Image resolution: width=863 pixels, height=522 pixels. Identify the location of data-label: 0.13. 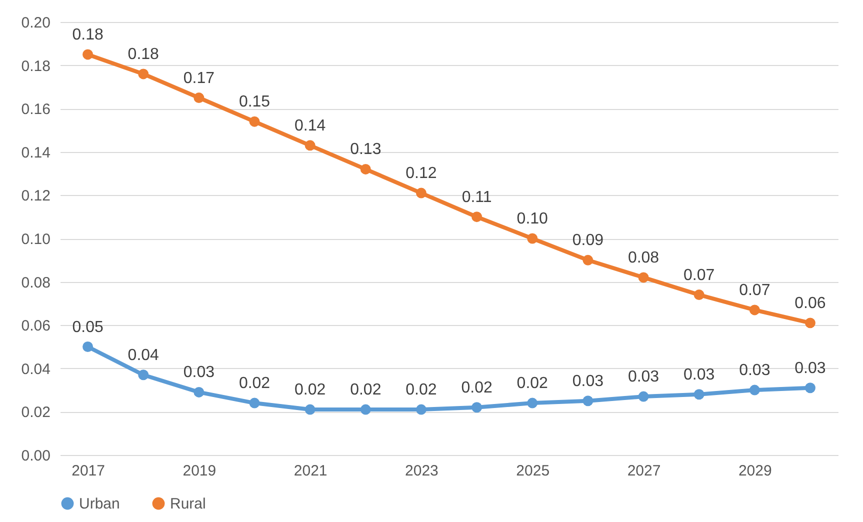
(366, 149).